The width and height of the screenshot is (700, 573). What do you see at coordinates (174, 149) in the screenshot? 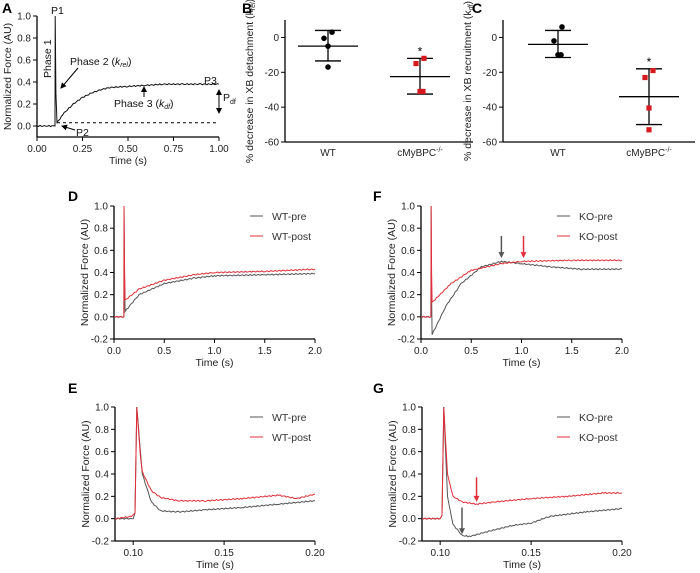
I see `x-tick-label: 0.75` at bounding box center [174, 149].